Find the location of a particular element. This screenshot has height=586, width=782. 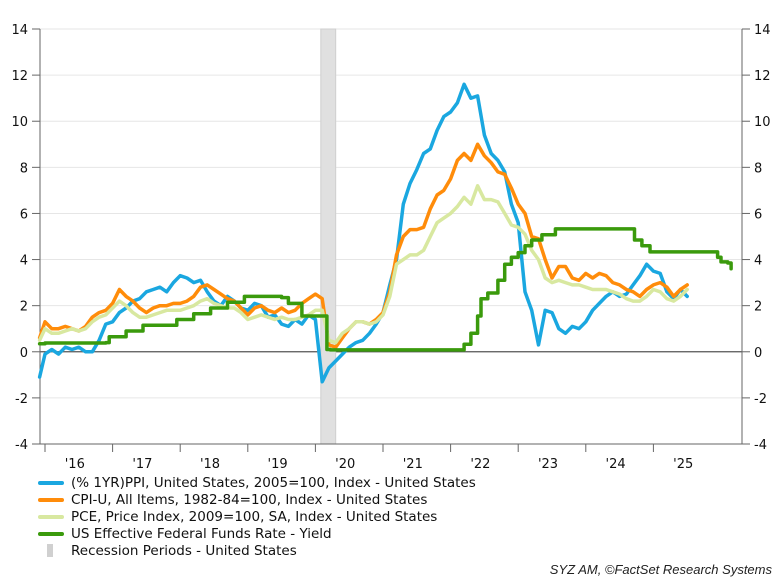

legend-label-recession: Recession Periods - United States is located at coordinates (184, 550).